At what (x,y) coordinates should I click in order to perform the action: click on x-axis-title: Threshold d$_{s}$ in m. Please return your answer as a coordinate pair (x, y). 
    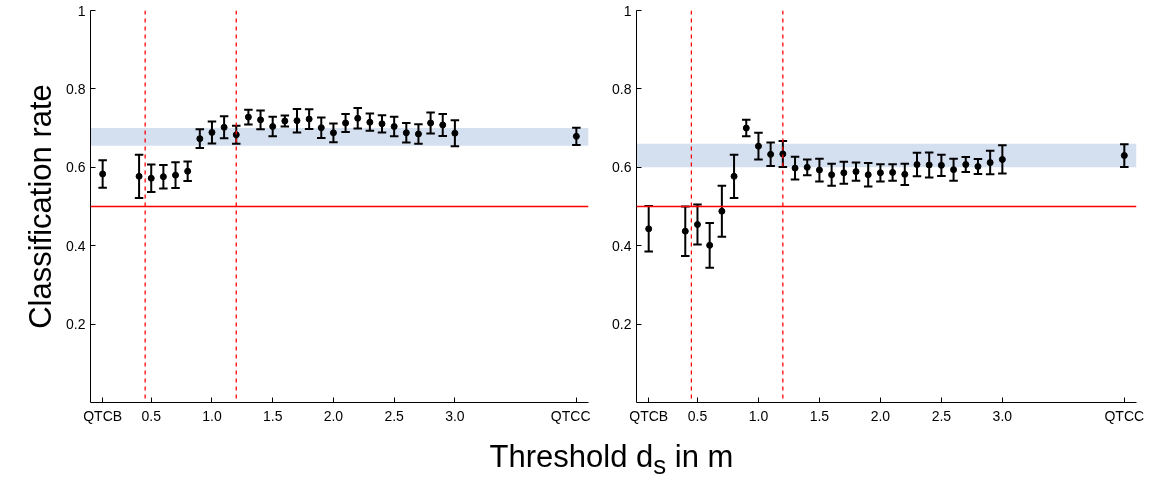
    Looking at the image, I should click on (611, 460).